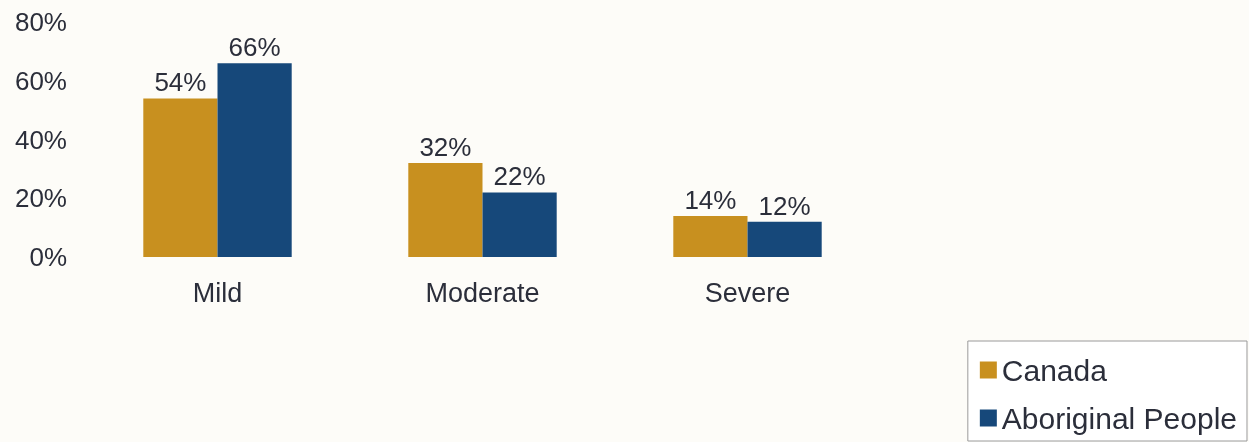 The height and width of the screenshot is (442, 1249). What do you see at coordinates (1054, 370) in the screenshot?
I see `legend-label: Canada` at bounding box center [1054, 370].